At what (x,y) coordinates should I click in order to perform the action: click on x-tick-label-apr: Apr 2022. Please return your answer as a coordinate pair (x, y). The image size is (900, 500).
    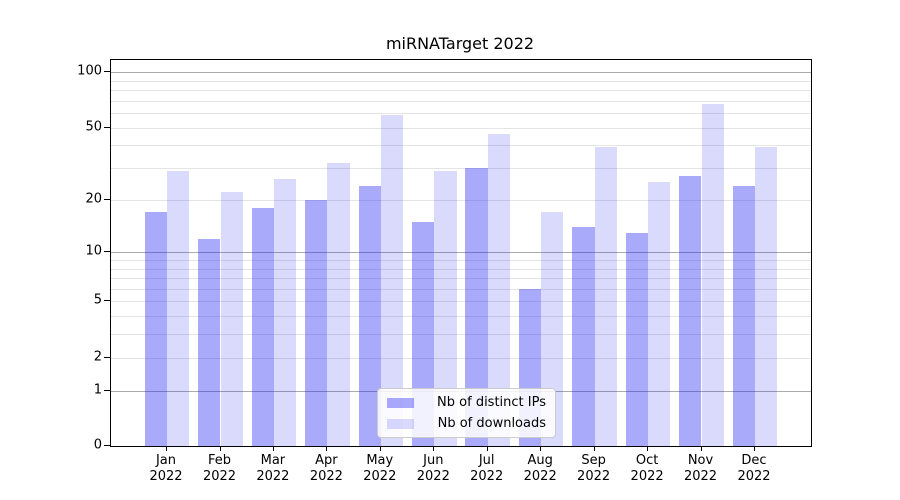
    Looking at the image, I should click on (326, 468).